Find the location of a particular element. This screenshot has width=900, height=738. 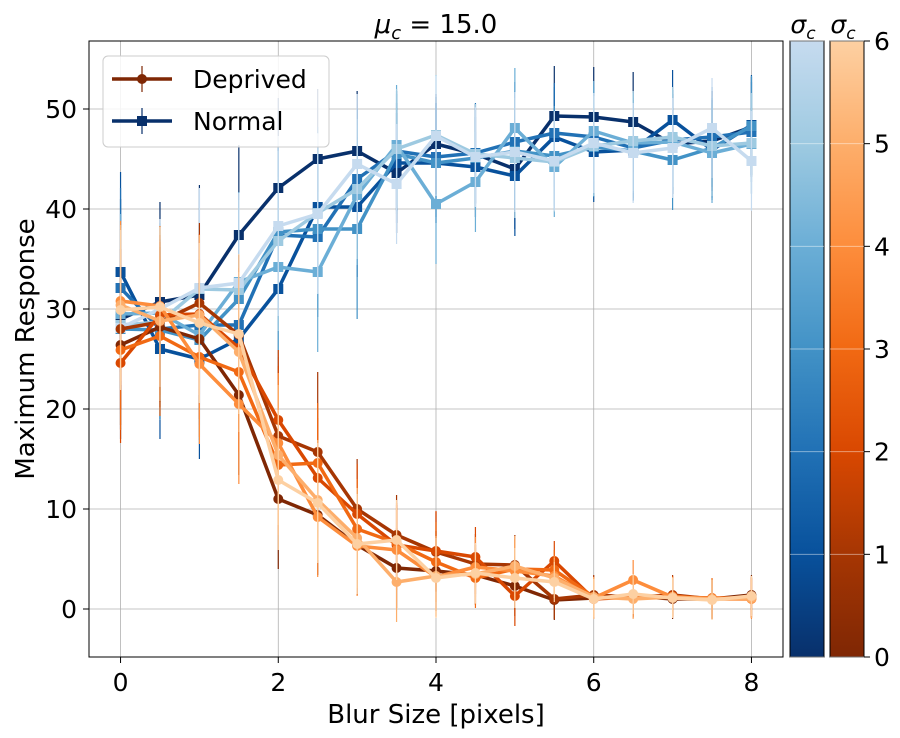

y-tick-label: 40 is located at coordinates (61, 209).